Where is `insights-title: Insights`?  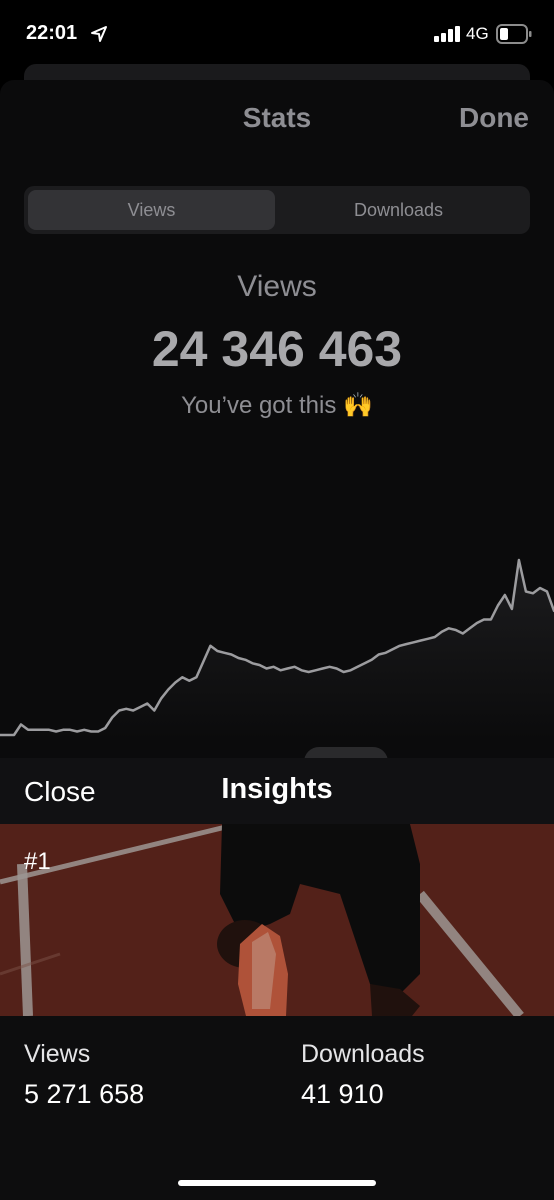
insights-title: Insights is located at coordinates (277, 789).